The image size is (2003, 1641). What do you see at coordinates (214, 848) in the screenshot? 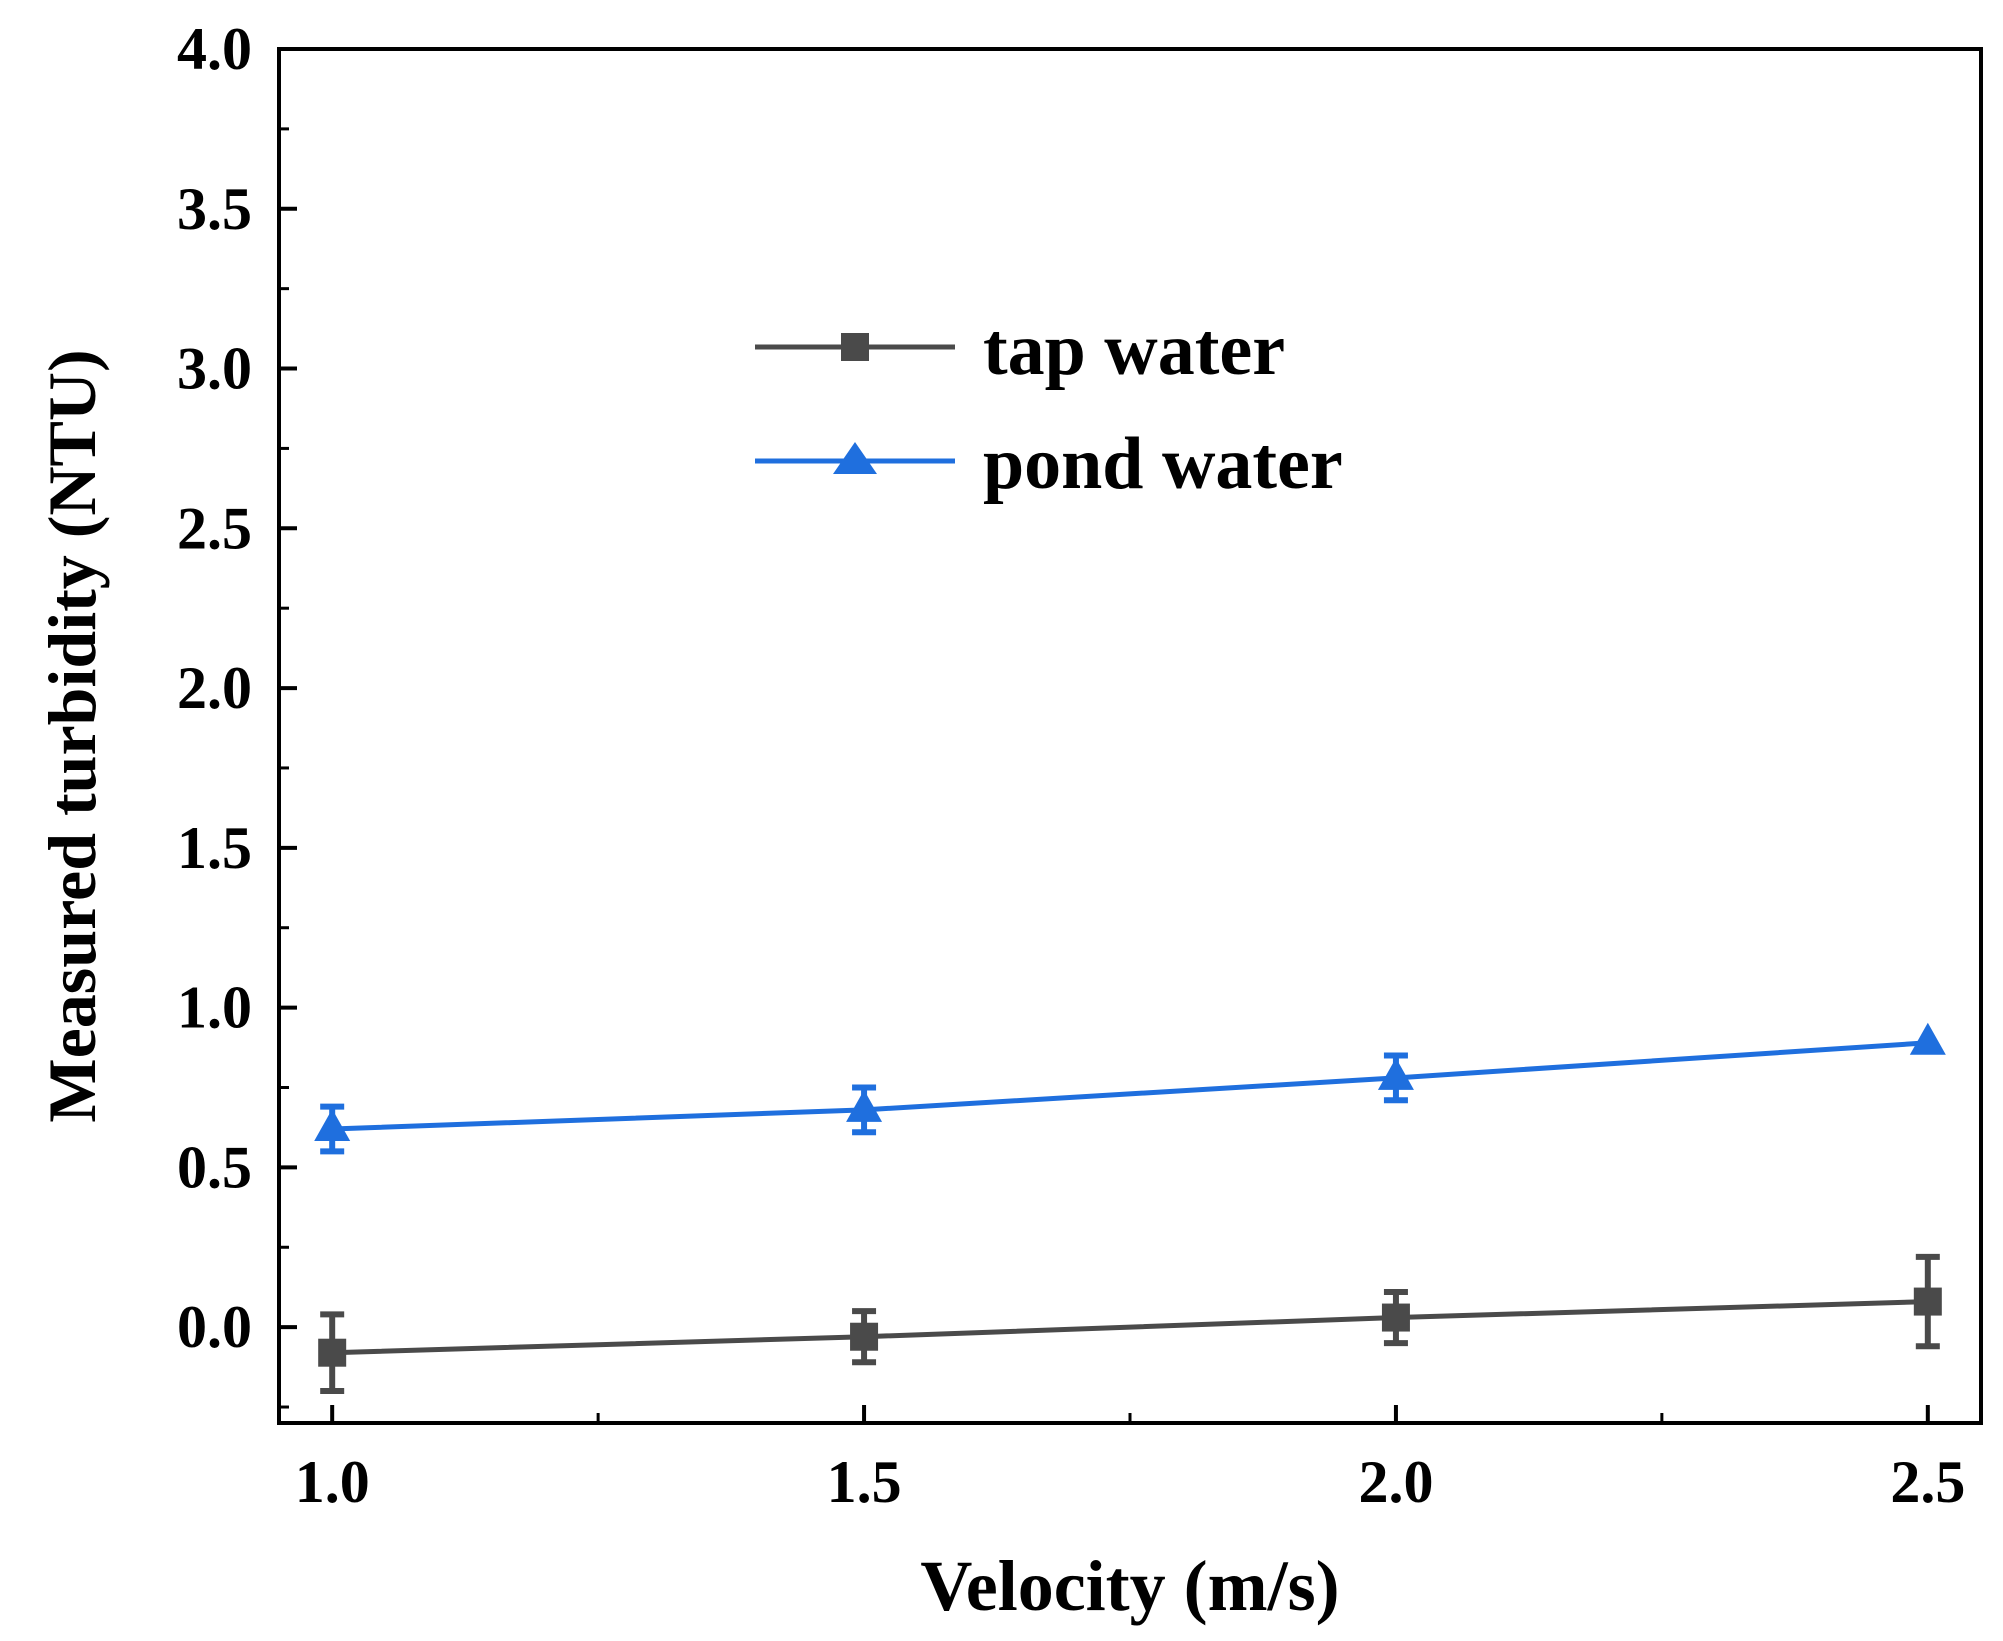
I see `y-tick-label: 1.5` at bounding box center [214, 848].